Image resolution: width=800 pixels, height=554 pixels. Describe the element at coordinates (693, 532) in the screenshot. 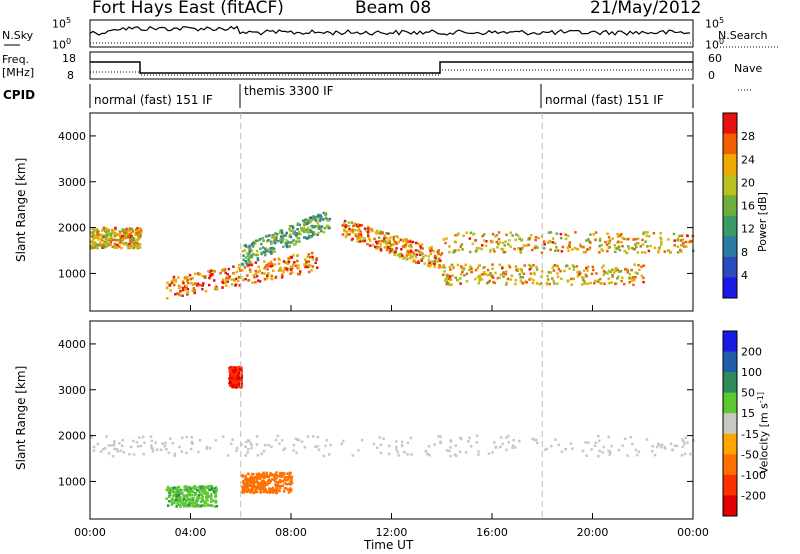

I see `x-tick-label: 00:00` at that location.